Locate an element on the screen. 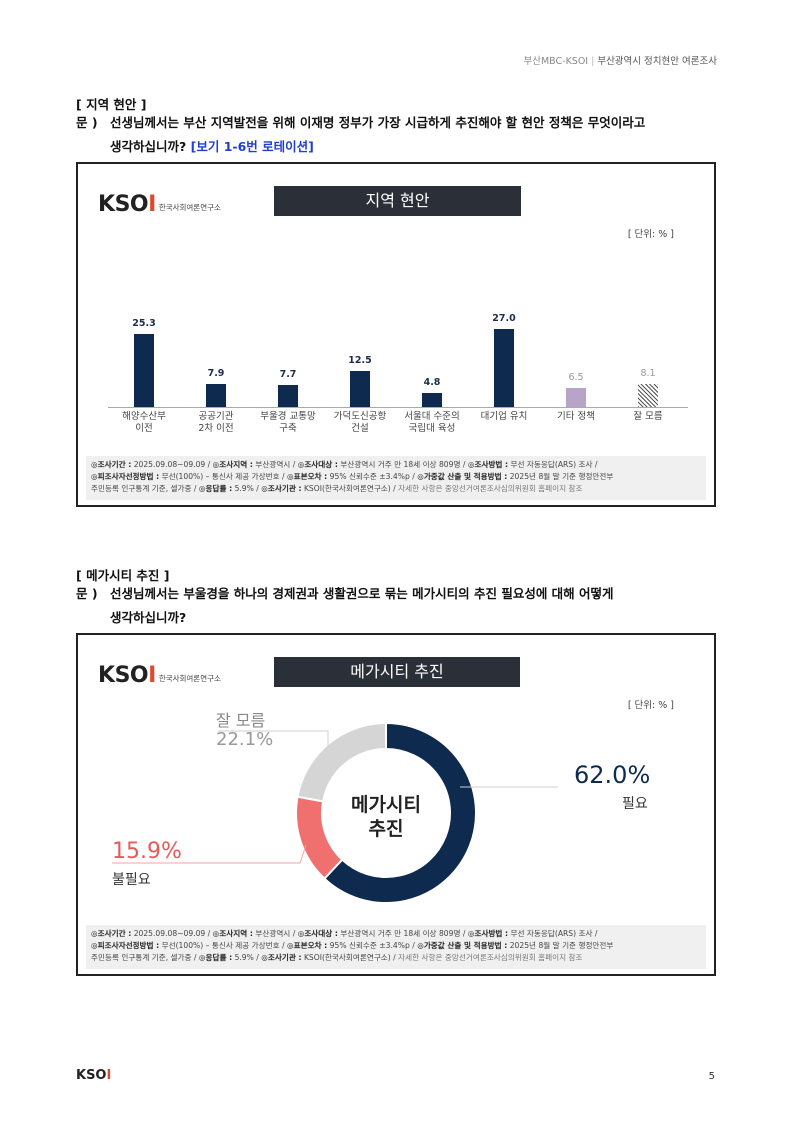 The image size is (793, 1121). bar-baseline is located at coordinates (398, 407).